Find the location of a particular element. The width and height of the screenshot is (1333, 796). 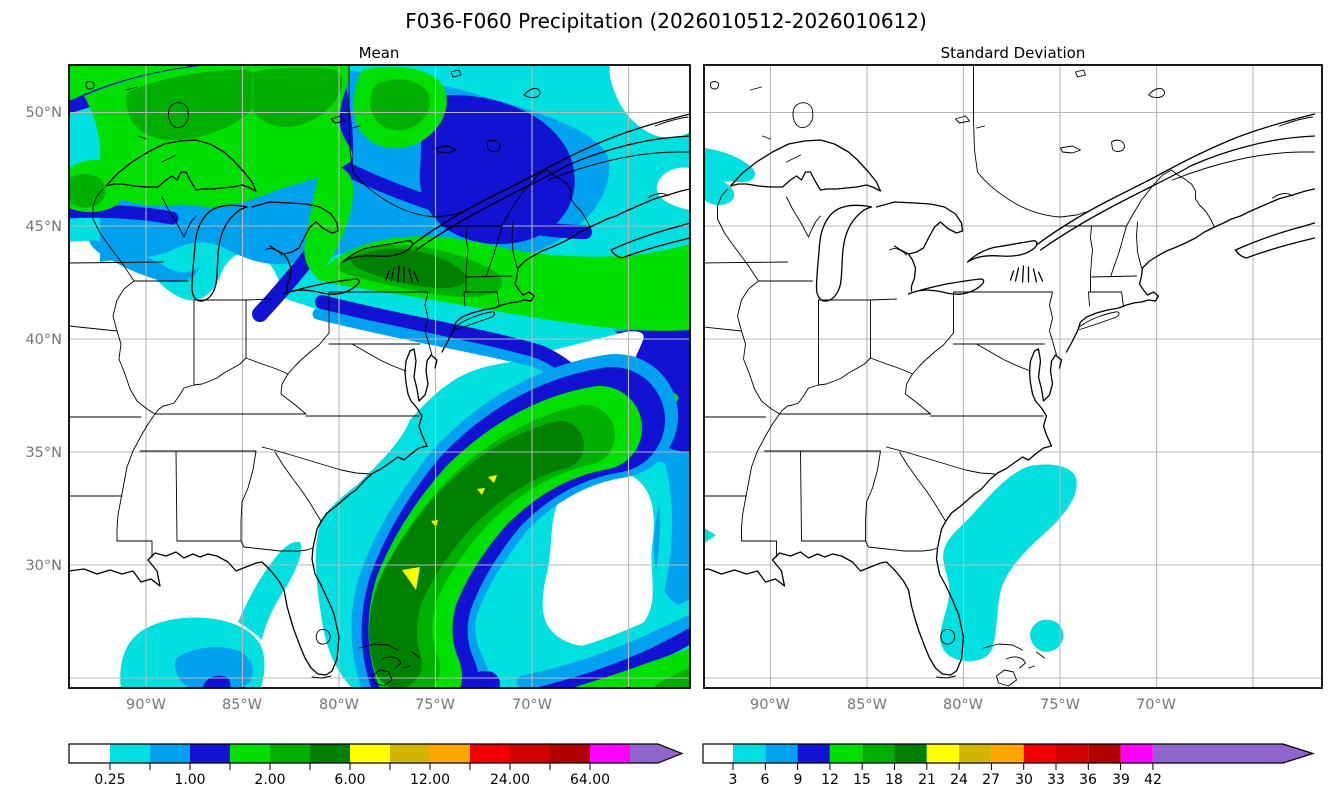

contour-yellow-specks is located at coordinates (449, 532).